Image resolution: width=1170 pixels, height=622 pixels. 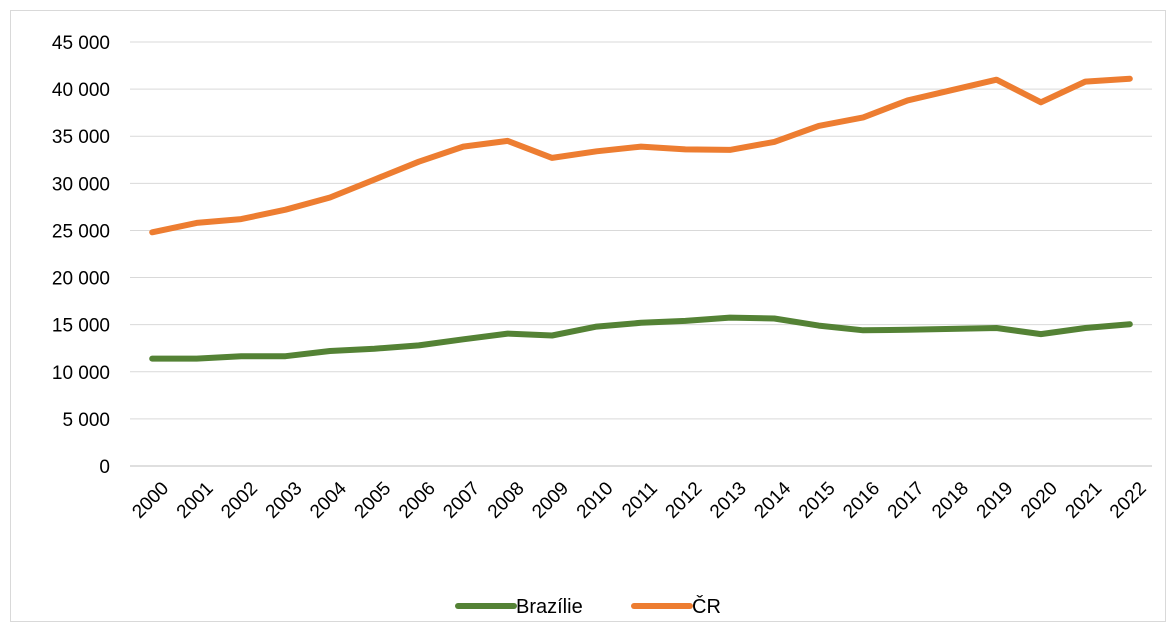 I want to click on x-tick-label: 2017, so click(x=906, y=500).